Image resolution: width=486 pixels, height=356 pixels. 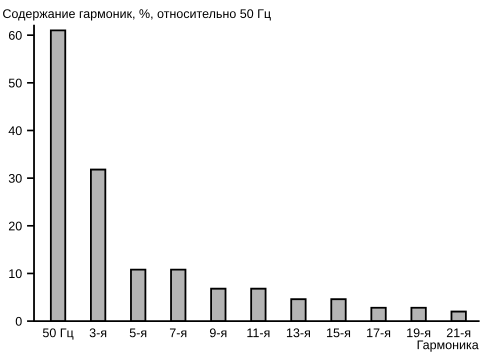 What do you see at coordinates (15, 226) in the screenshot?
I see `y-tick-label: 20` at bounding box center [15, 226].